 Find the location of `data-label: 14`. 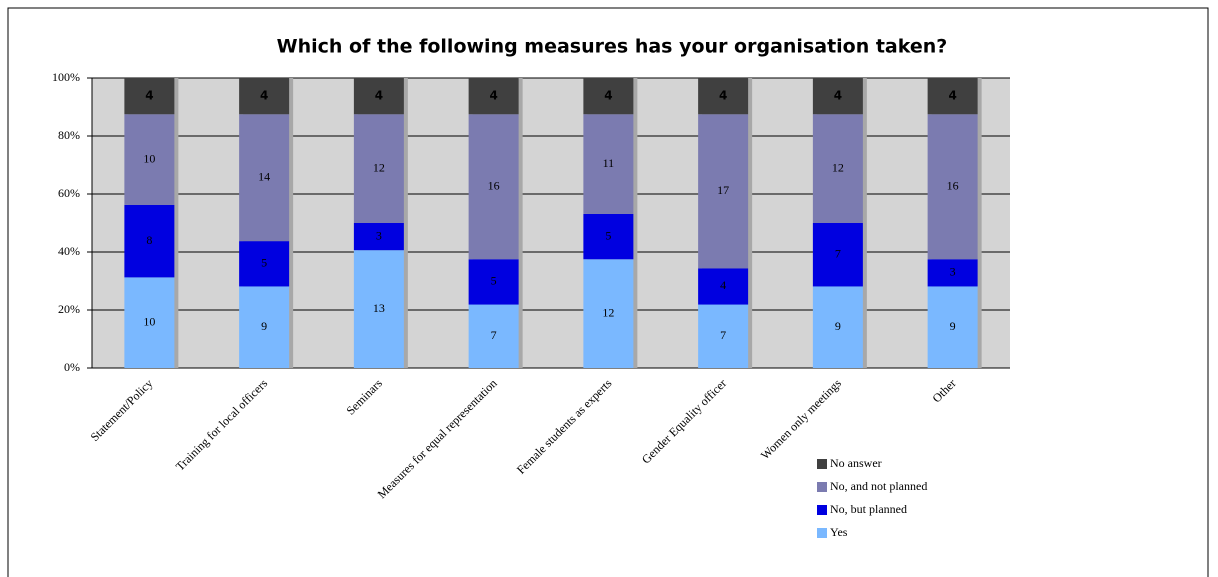

data-label: 14 is located at coordinates (264, 176).